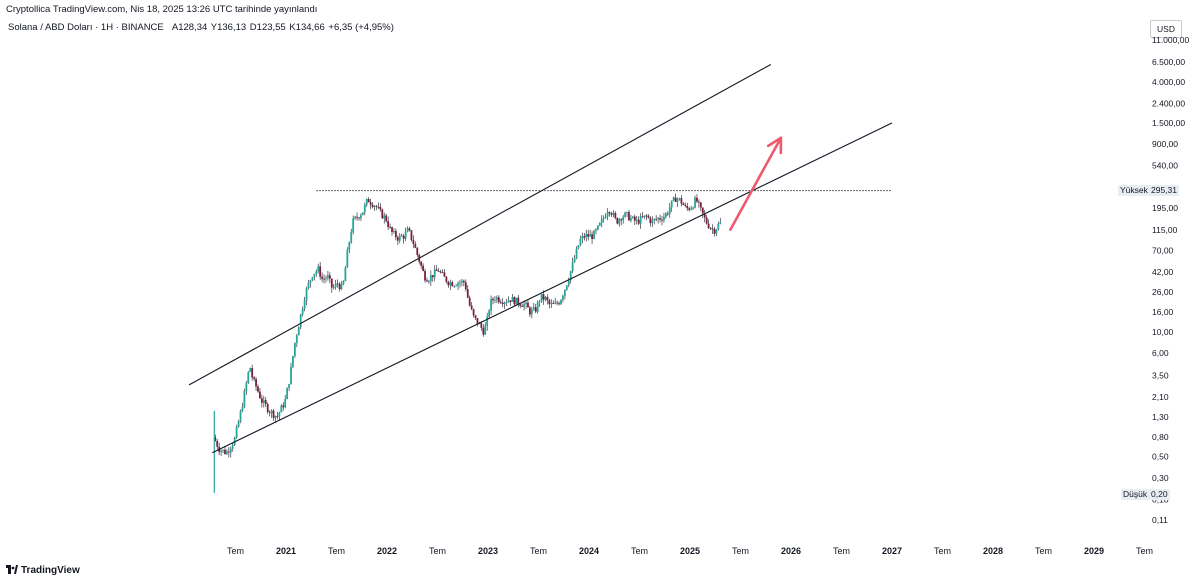 The image size is (1200, 583). I want to click on y-tick-label: 3,50, so click(1160, 376).